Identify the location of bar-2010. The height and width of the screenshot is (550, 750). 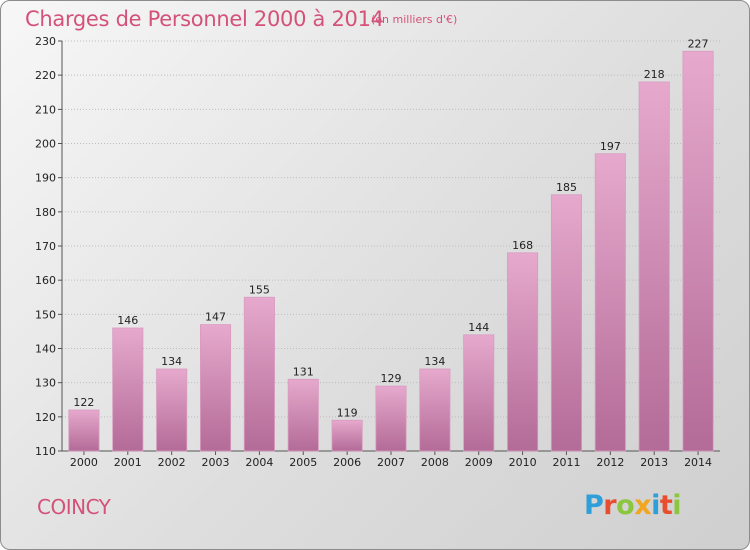
(523, 352).